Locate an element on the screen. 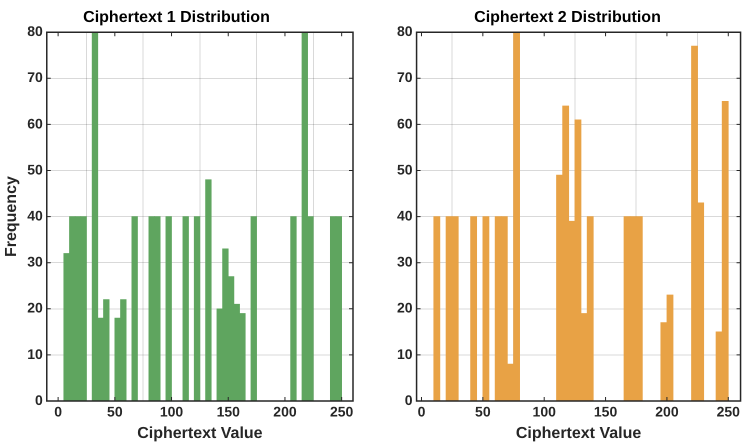 The width and height of the screenshot is (743, 443). y-axis-title: Frequency is located at coordinates (11, 217).